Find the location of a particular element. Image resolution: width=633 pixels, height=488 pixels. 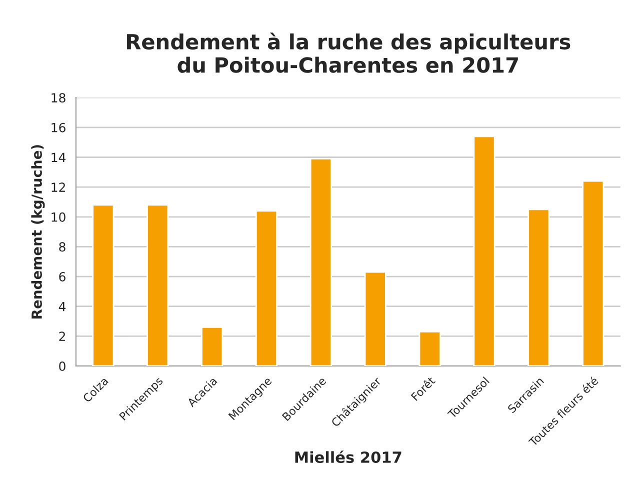

y-tick-label: 4 is located at coordinates (62, 307).